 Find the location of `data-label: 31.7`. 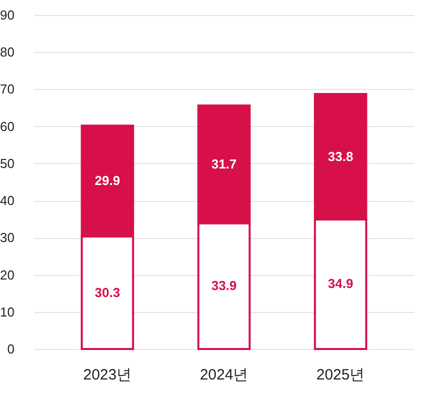

data-label: 31.7 is located at coordinates (224, 164).